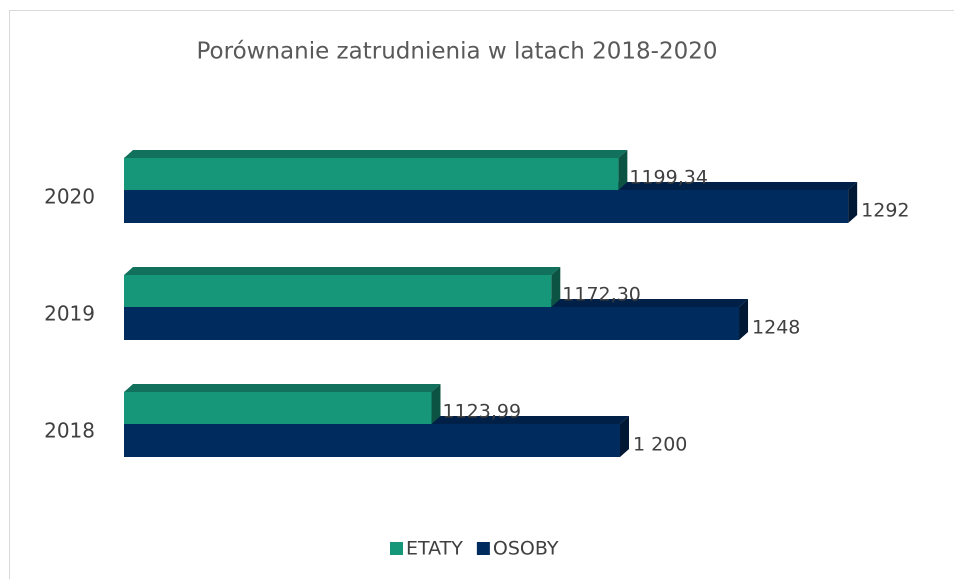 The height and width of the screenshot is (579, 954). I want to click on data-label: 1172,30, so click(601, 295).